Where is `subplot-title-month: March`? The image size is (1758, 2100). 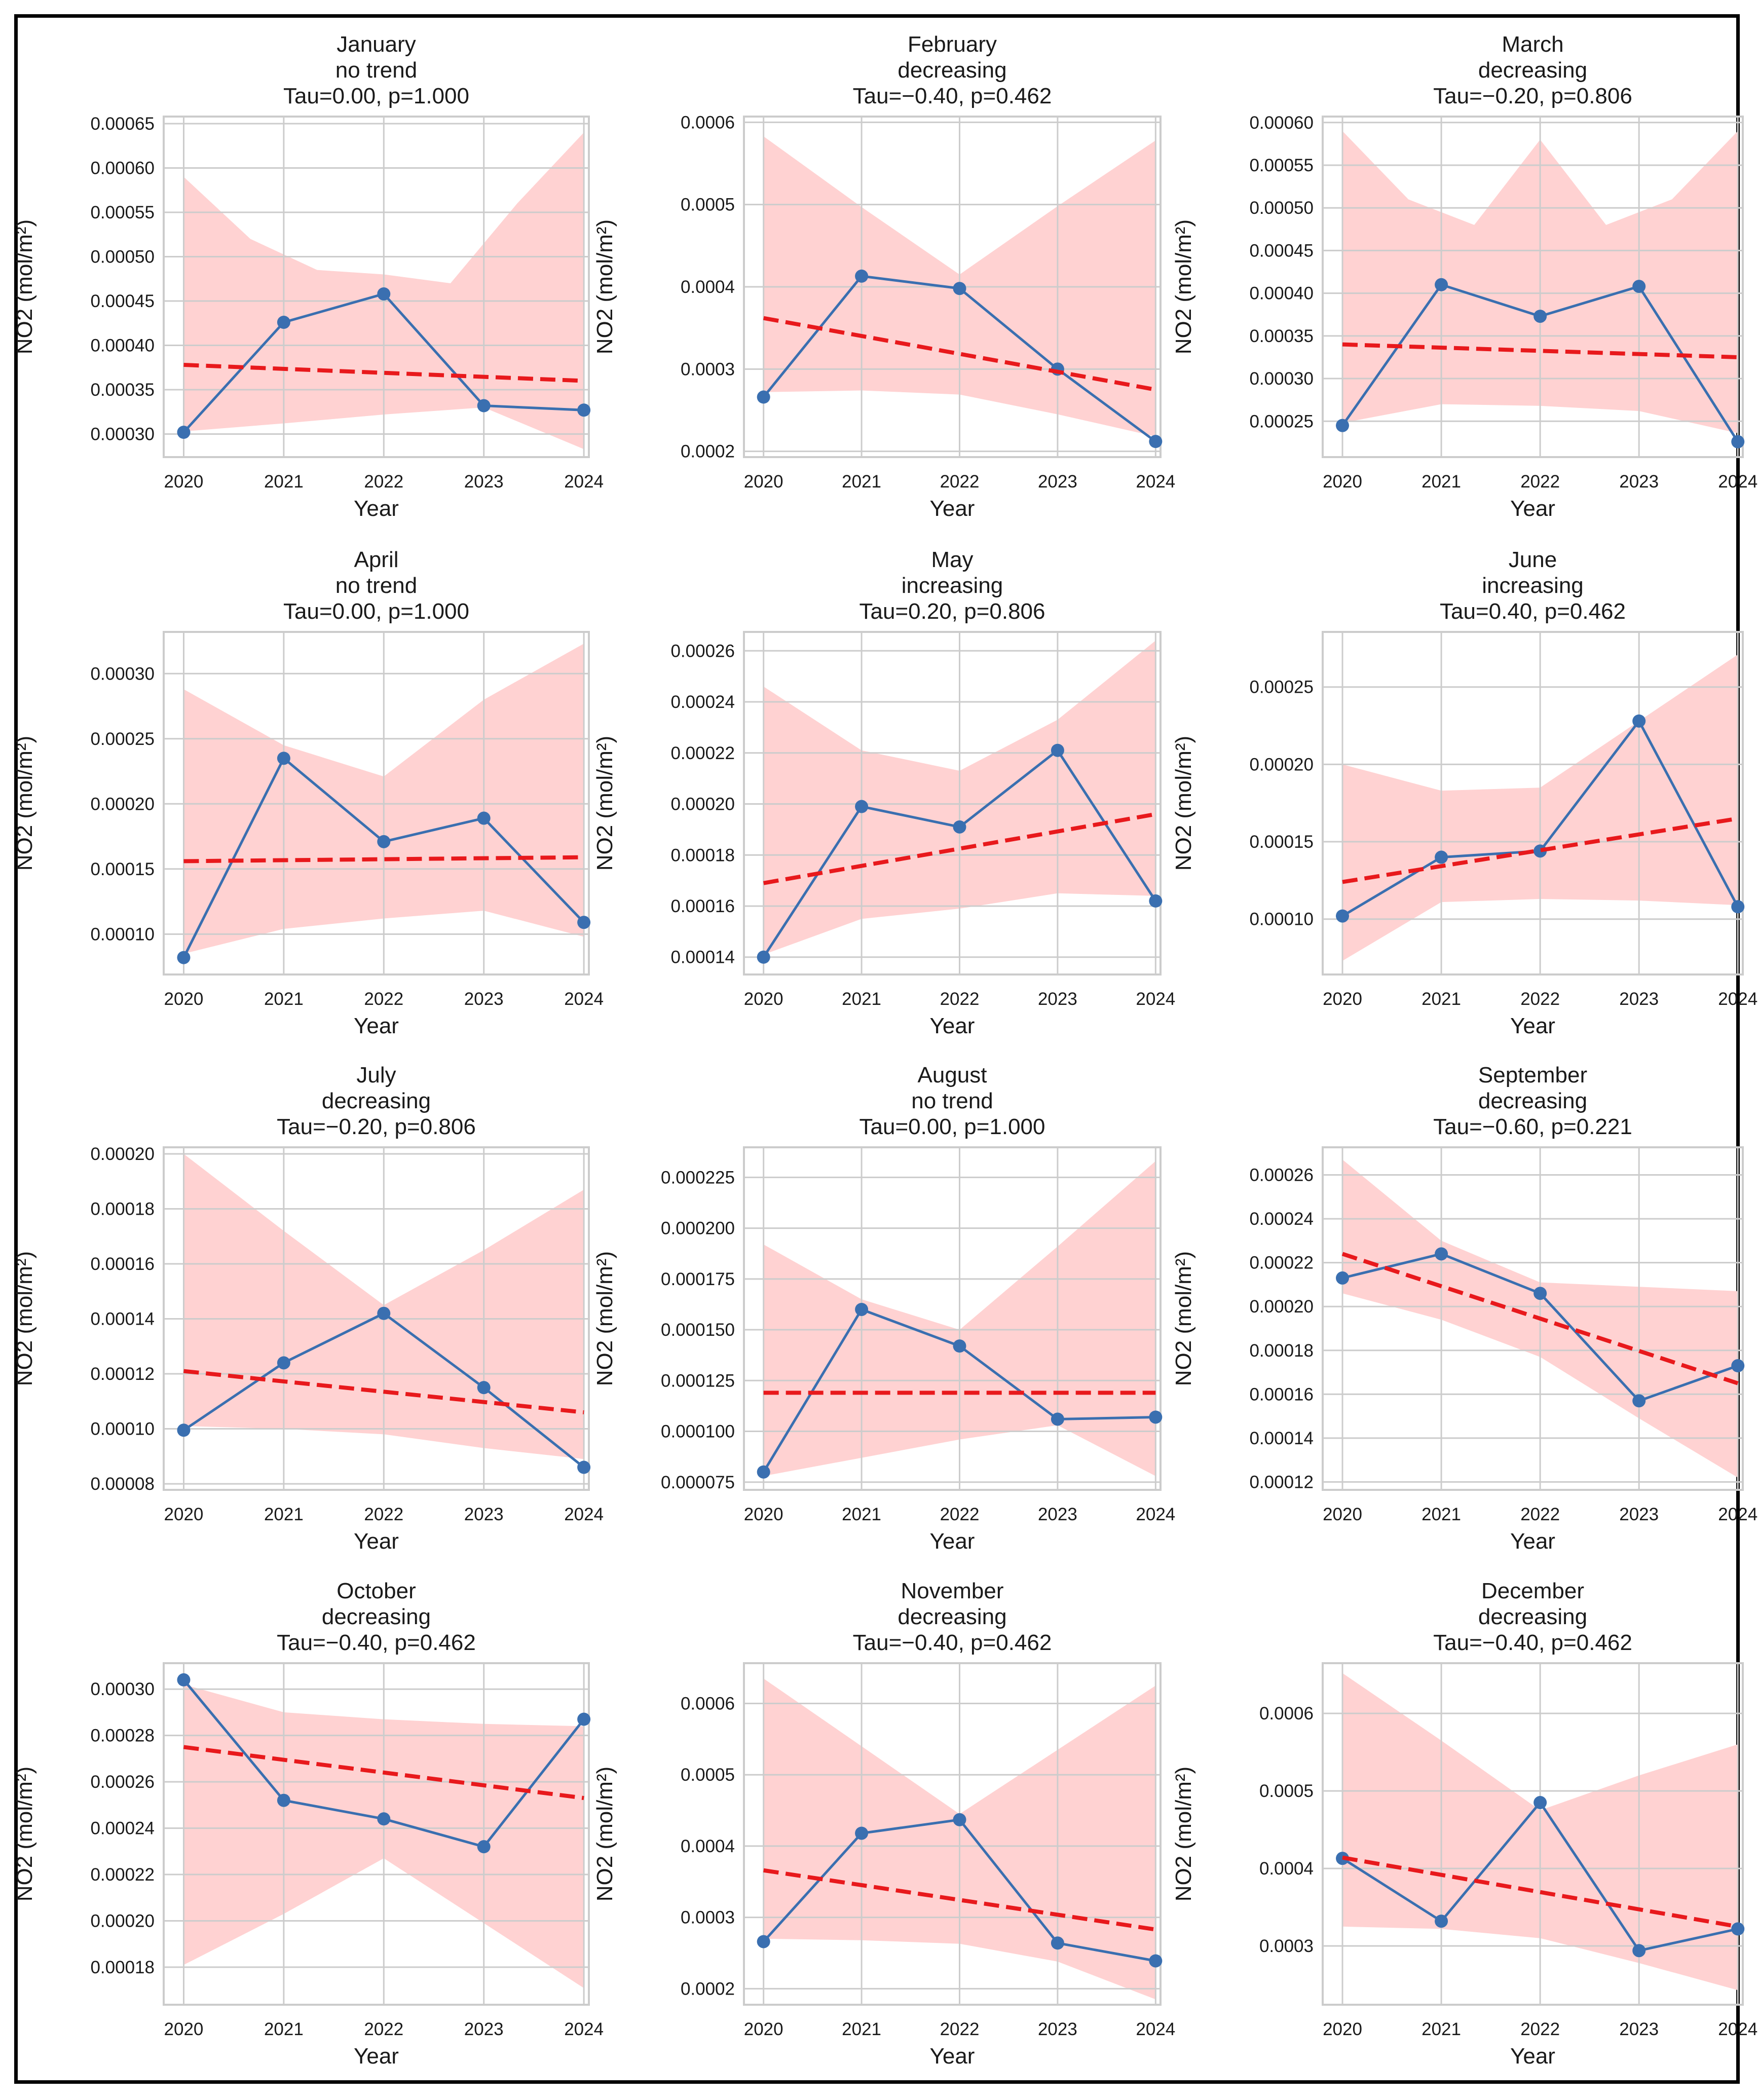
subplot-title-month: March is located at coordinates (1532, 44).